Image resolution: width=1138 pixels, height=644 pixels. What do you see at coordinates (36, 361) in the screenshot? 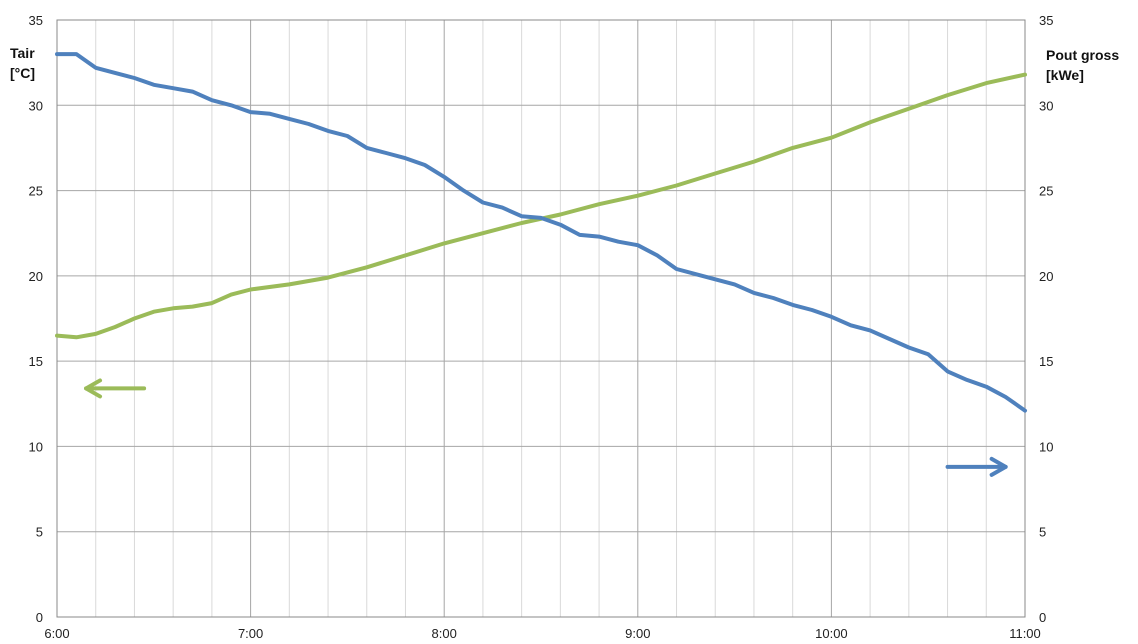
I see `left-y-tick-label: 15` at bounding box center [36, 361].